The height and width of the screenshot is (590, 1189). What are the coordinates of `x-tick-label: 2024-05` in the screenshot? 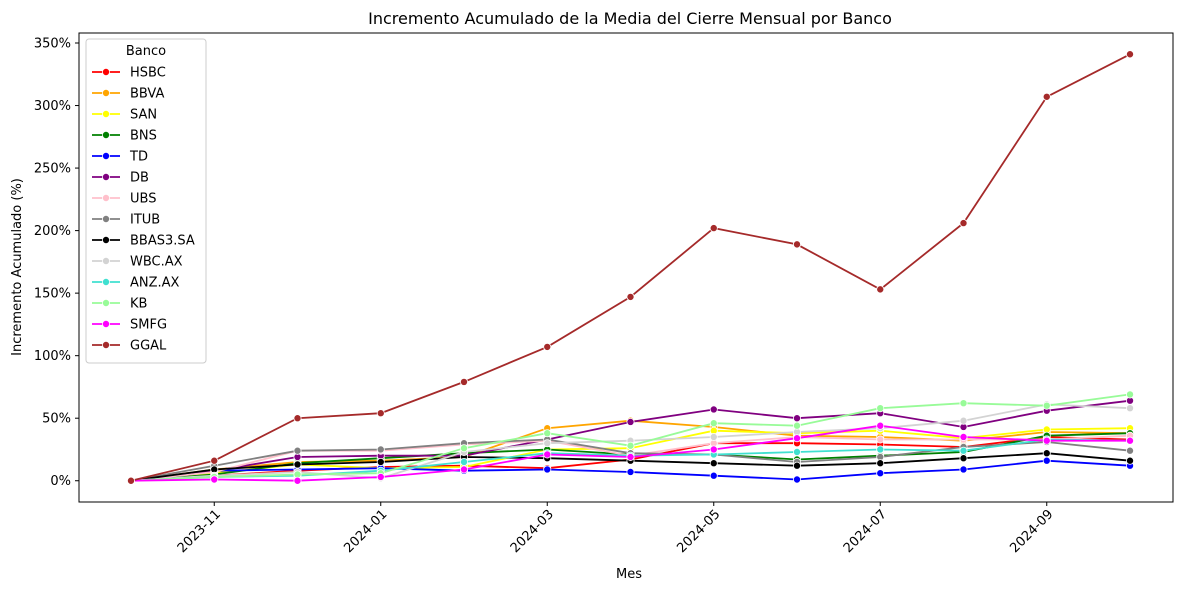 It's located at (698, 531).